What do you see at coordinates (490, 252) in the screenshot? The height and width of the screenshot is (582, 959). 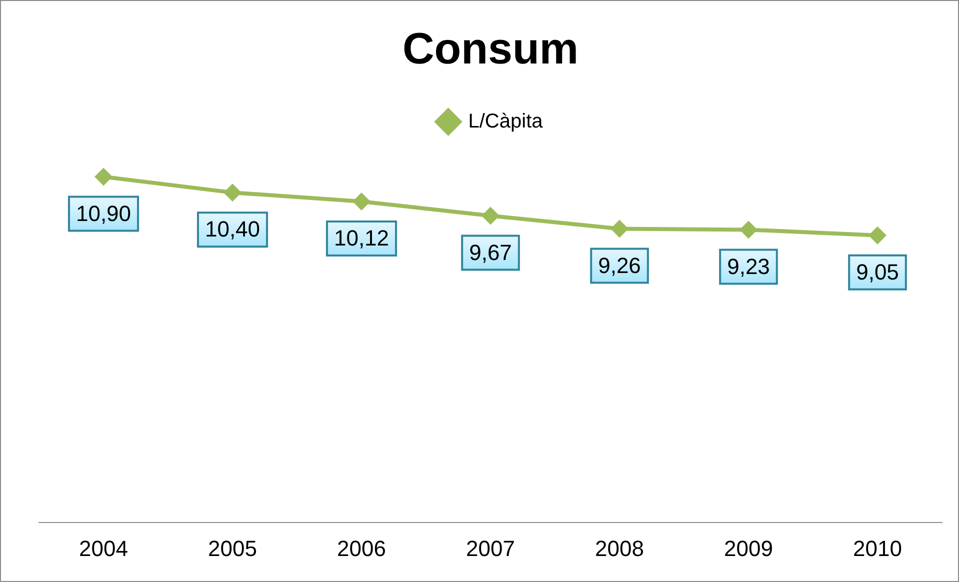 I see `data-label: 9,67` at bounding box center [490, 252].